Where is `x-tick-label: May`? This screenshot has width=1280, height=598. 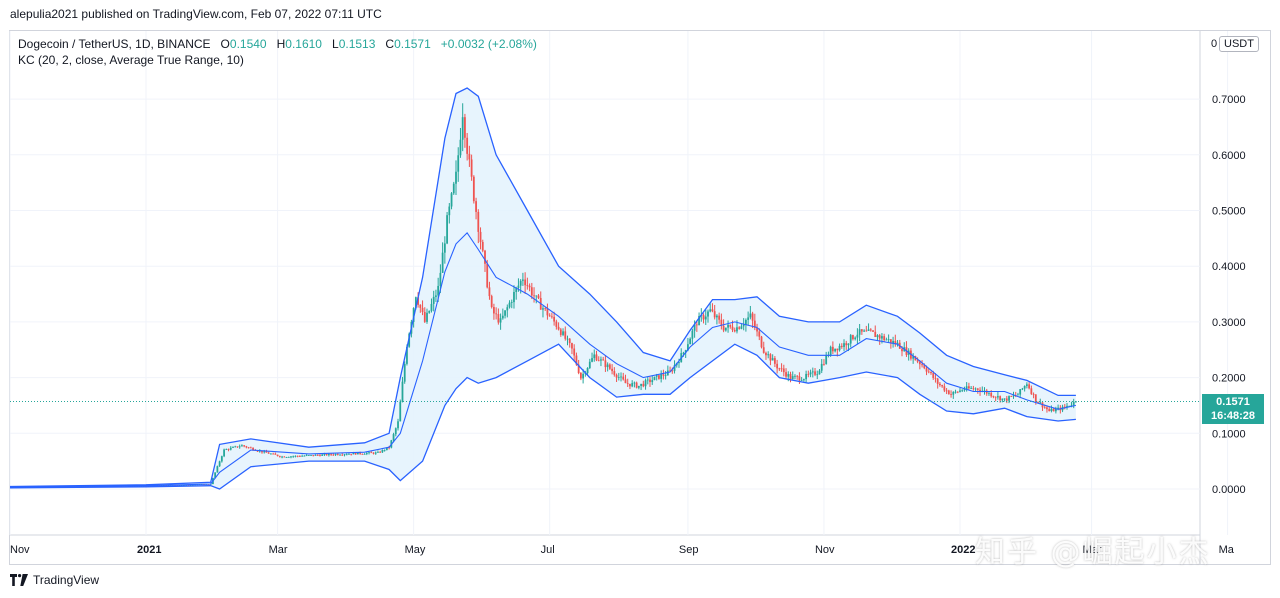
x-tick-label: May is located at coordinates (415, 550).